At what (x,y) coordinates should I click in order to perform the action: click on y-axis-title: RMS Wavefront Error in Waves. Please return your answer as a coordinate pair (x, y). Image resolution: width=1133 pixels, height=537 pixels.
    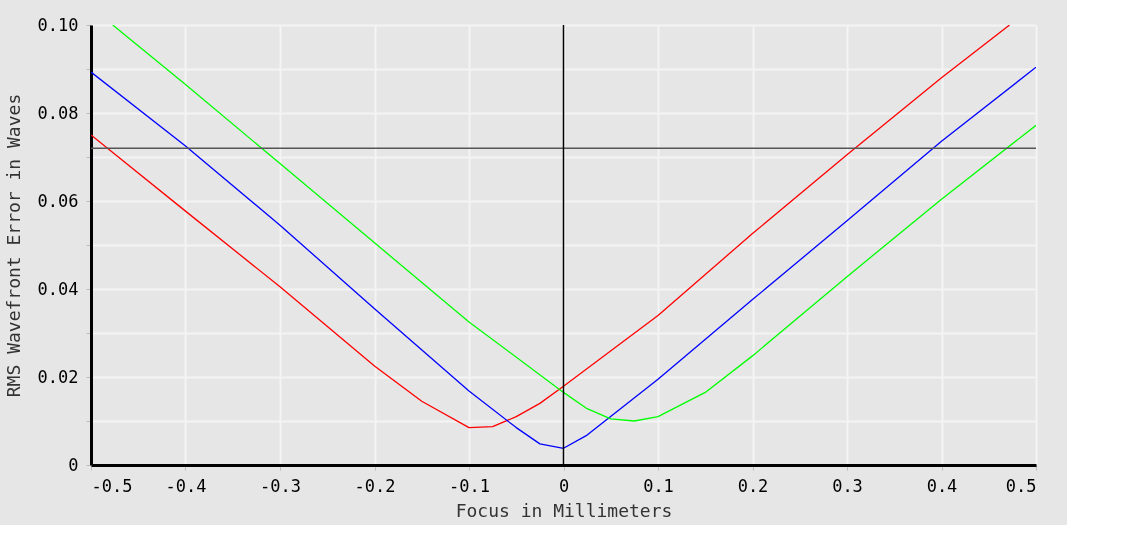
    Looking at the image, I should click on (13, 245).